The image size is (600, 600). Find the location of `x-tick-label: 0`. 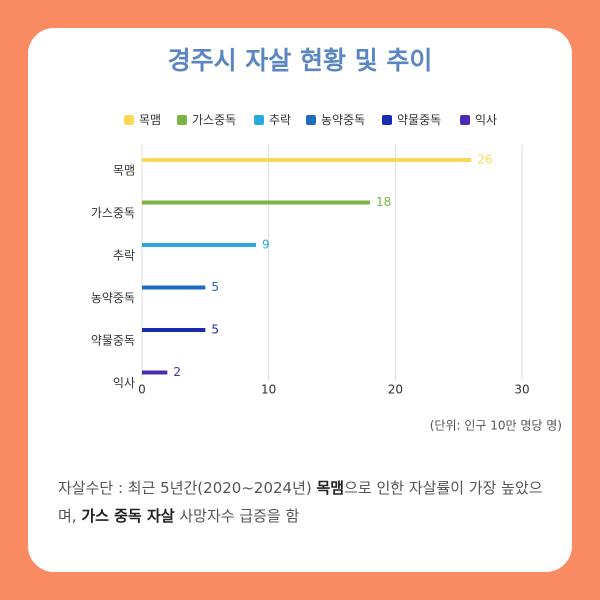

x-tick-label: 0 is located at coordinates (142, 390).